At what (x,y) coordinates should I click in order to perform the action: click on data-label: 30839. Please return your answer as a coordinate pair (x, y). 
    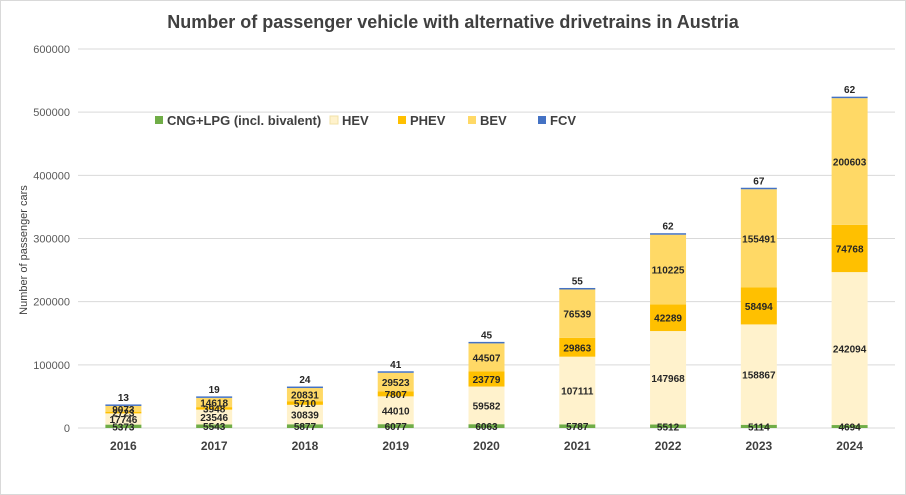
    Looking at the image, I should click on (305, 416).